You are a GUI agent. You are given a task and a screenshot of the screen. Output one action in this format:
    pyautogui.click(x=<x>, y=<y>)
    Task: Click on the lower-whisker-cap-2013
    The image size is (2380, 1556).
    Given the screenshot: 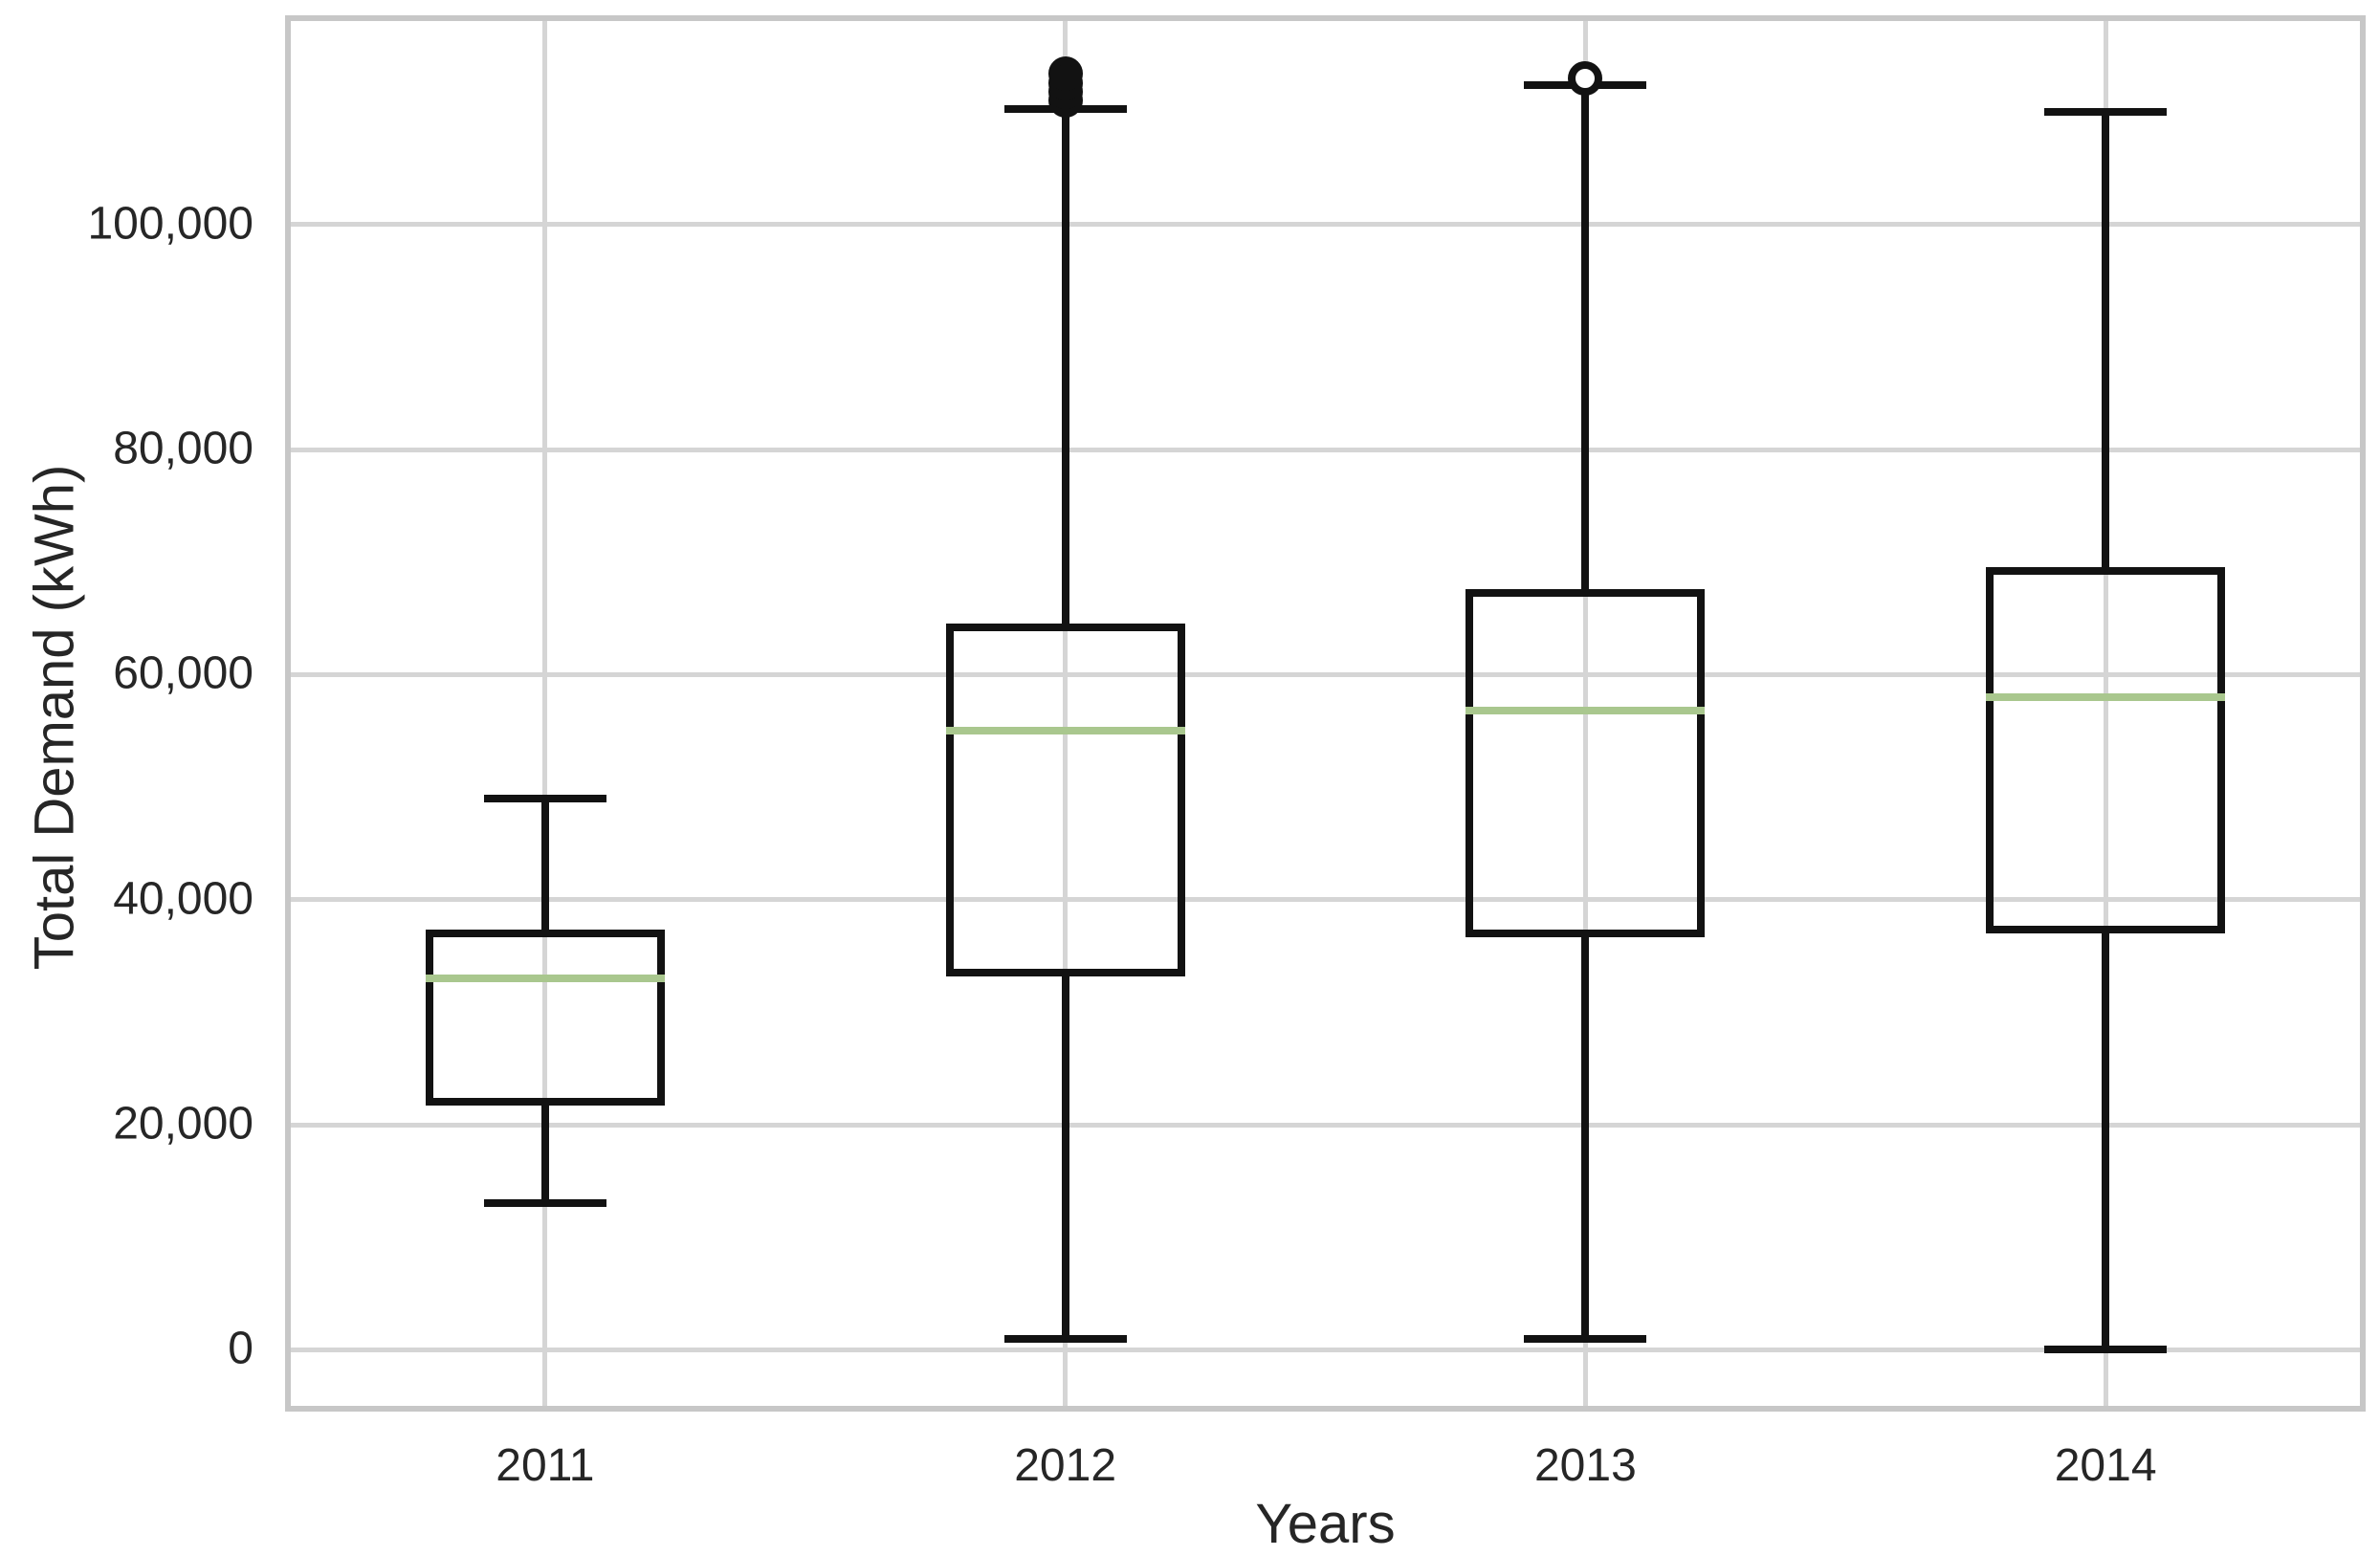 What is the action you would take?
    pyautogui.click(x=1585, y=1338)
    